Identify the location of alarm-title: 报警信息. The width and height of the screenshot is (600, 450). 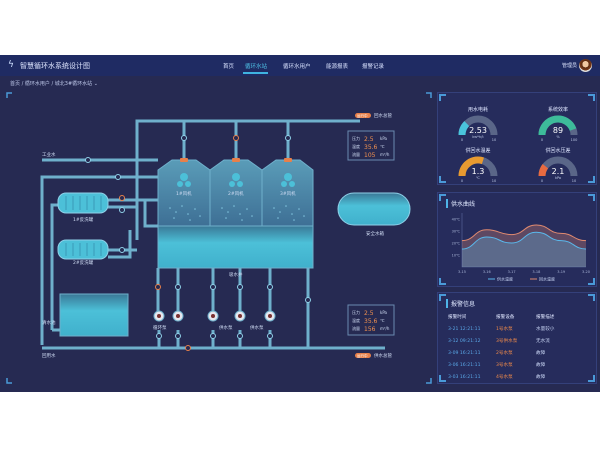
(460, 303).